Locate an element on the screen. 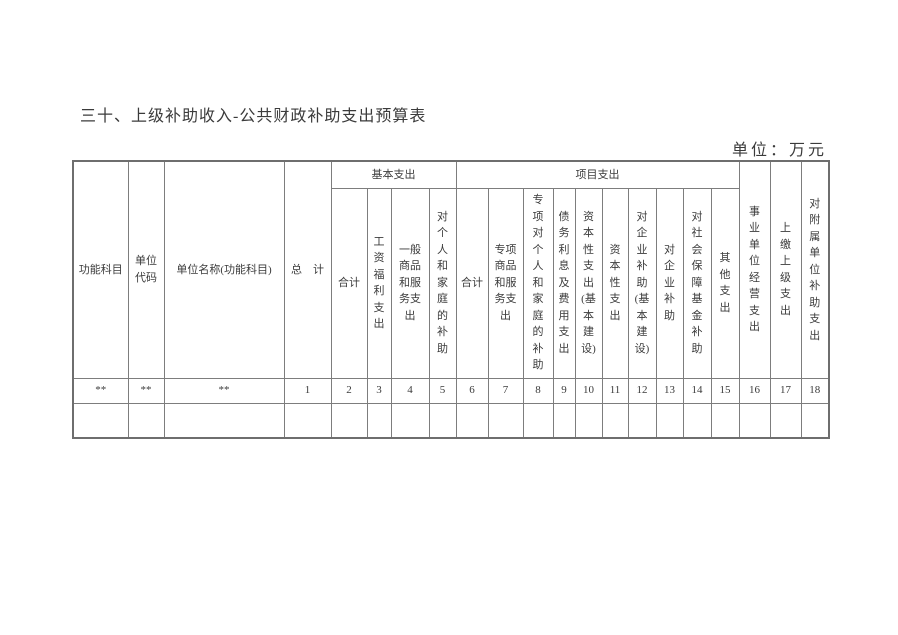 Image resolution: width=898 pixels, height=635 pixels. col-header-special-goods-services: 专项 商品 和服 务支 出 is located at coordinates (505, 283).